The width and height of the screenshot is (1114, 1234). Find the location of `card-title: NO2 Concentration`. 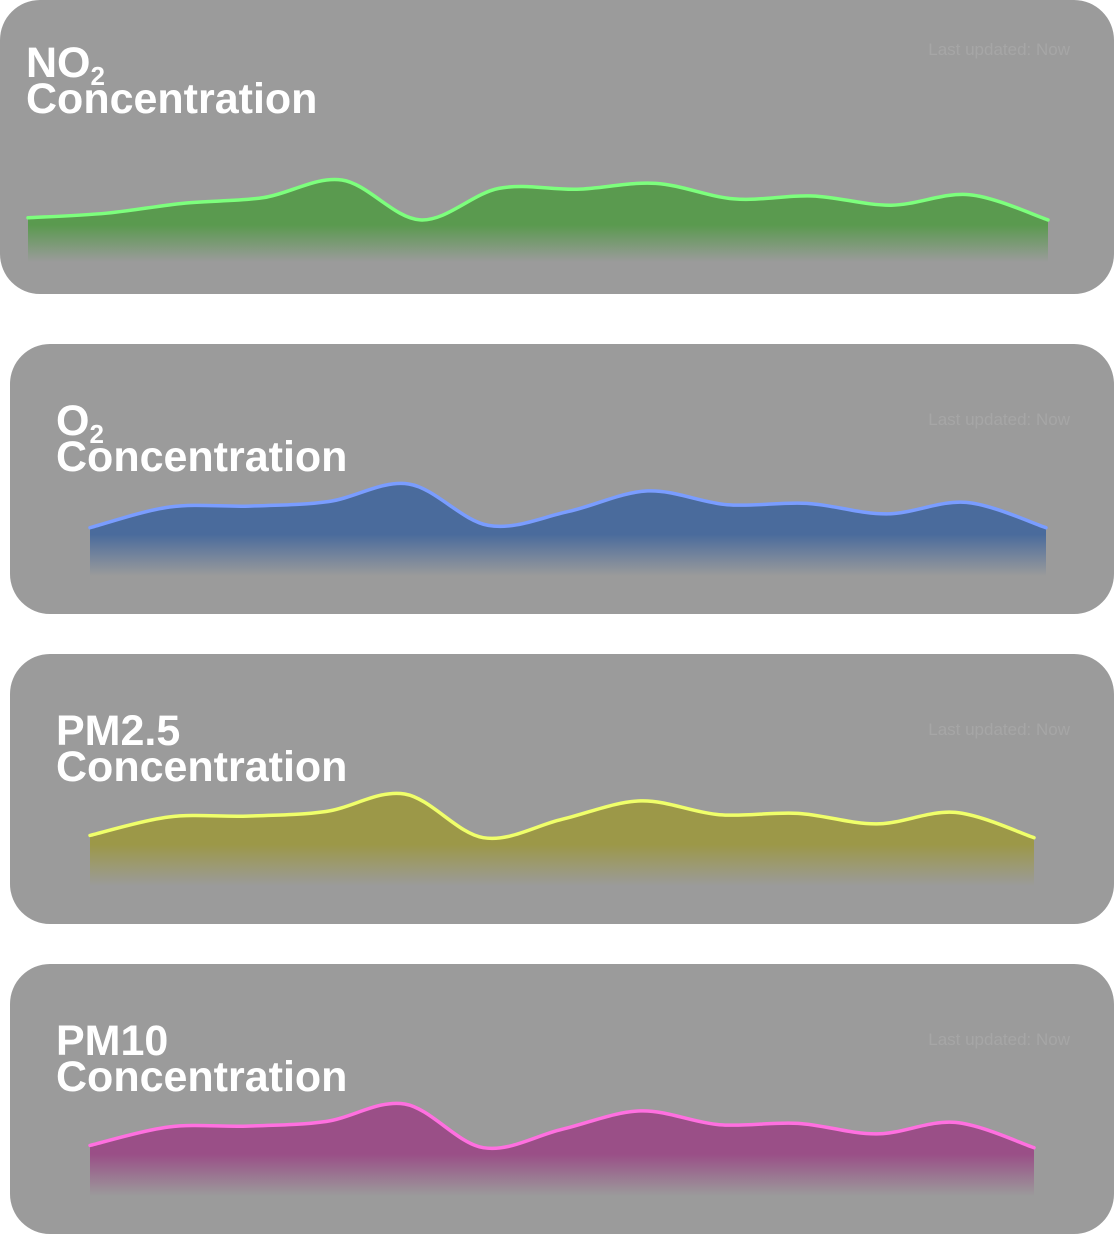

card-title: NO2 Concentration is located at coordinates (172, 81).